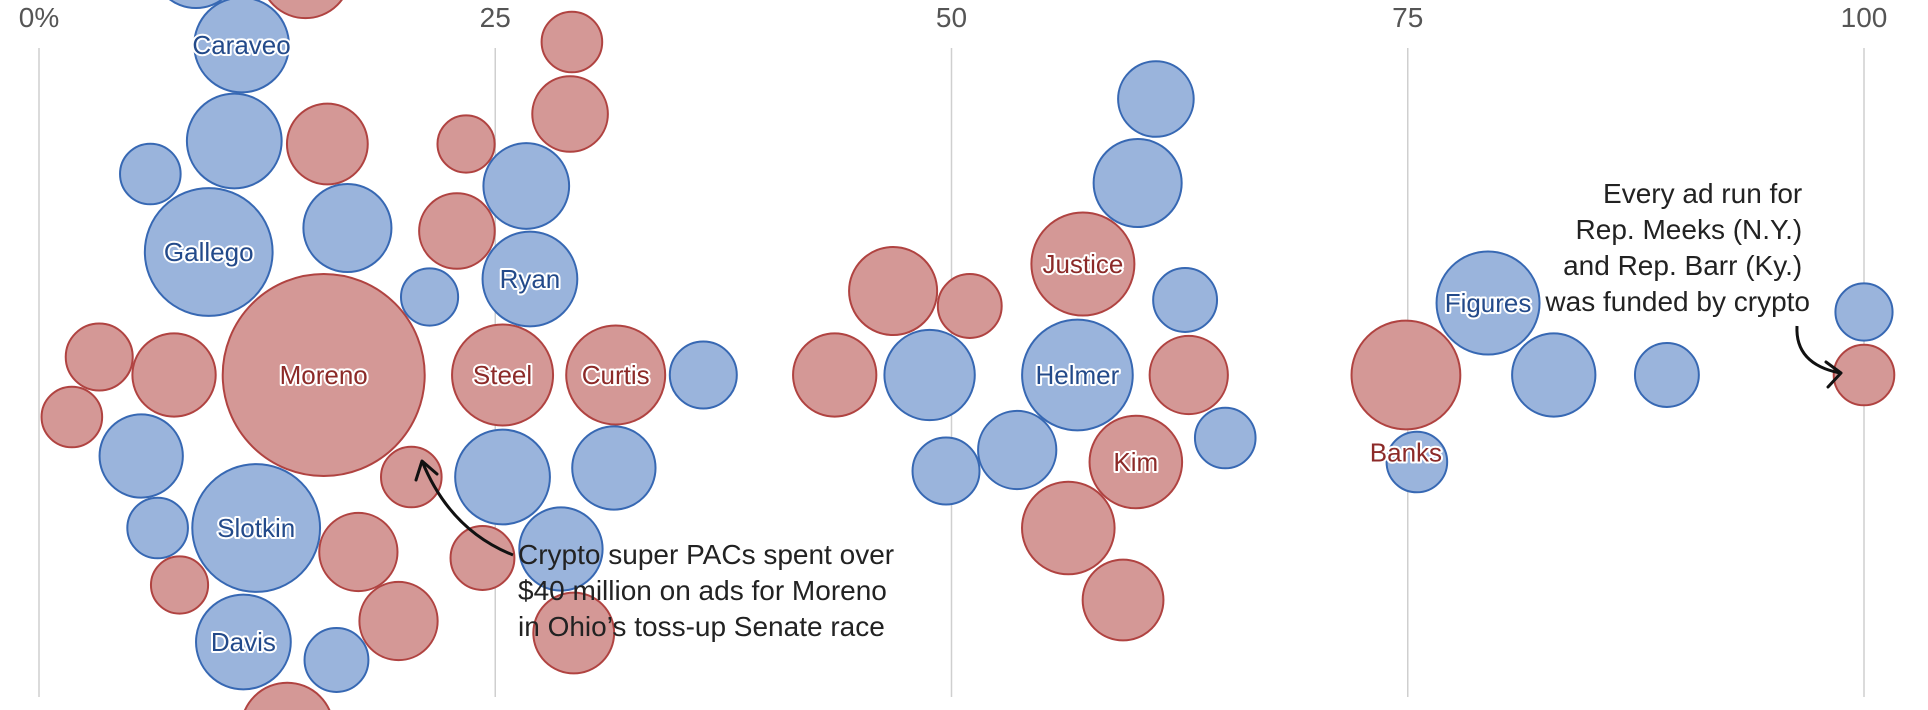 This screenshot has height=710, width=1928. What do you see at coordinates (467, 508) in the screenshot?
I see `moreno-annotation-arrow` at bounding box center [467, 508].